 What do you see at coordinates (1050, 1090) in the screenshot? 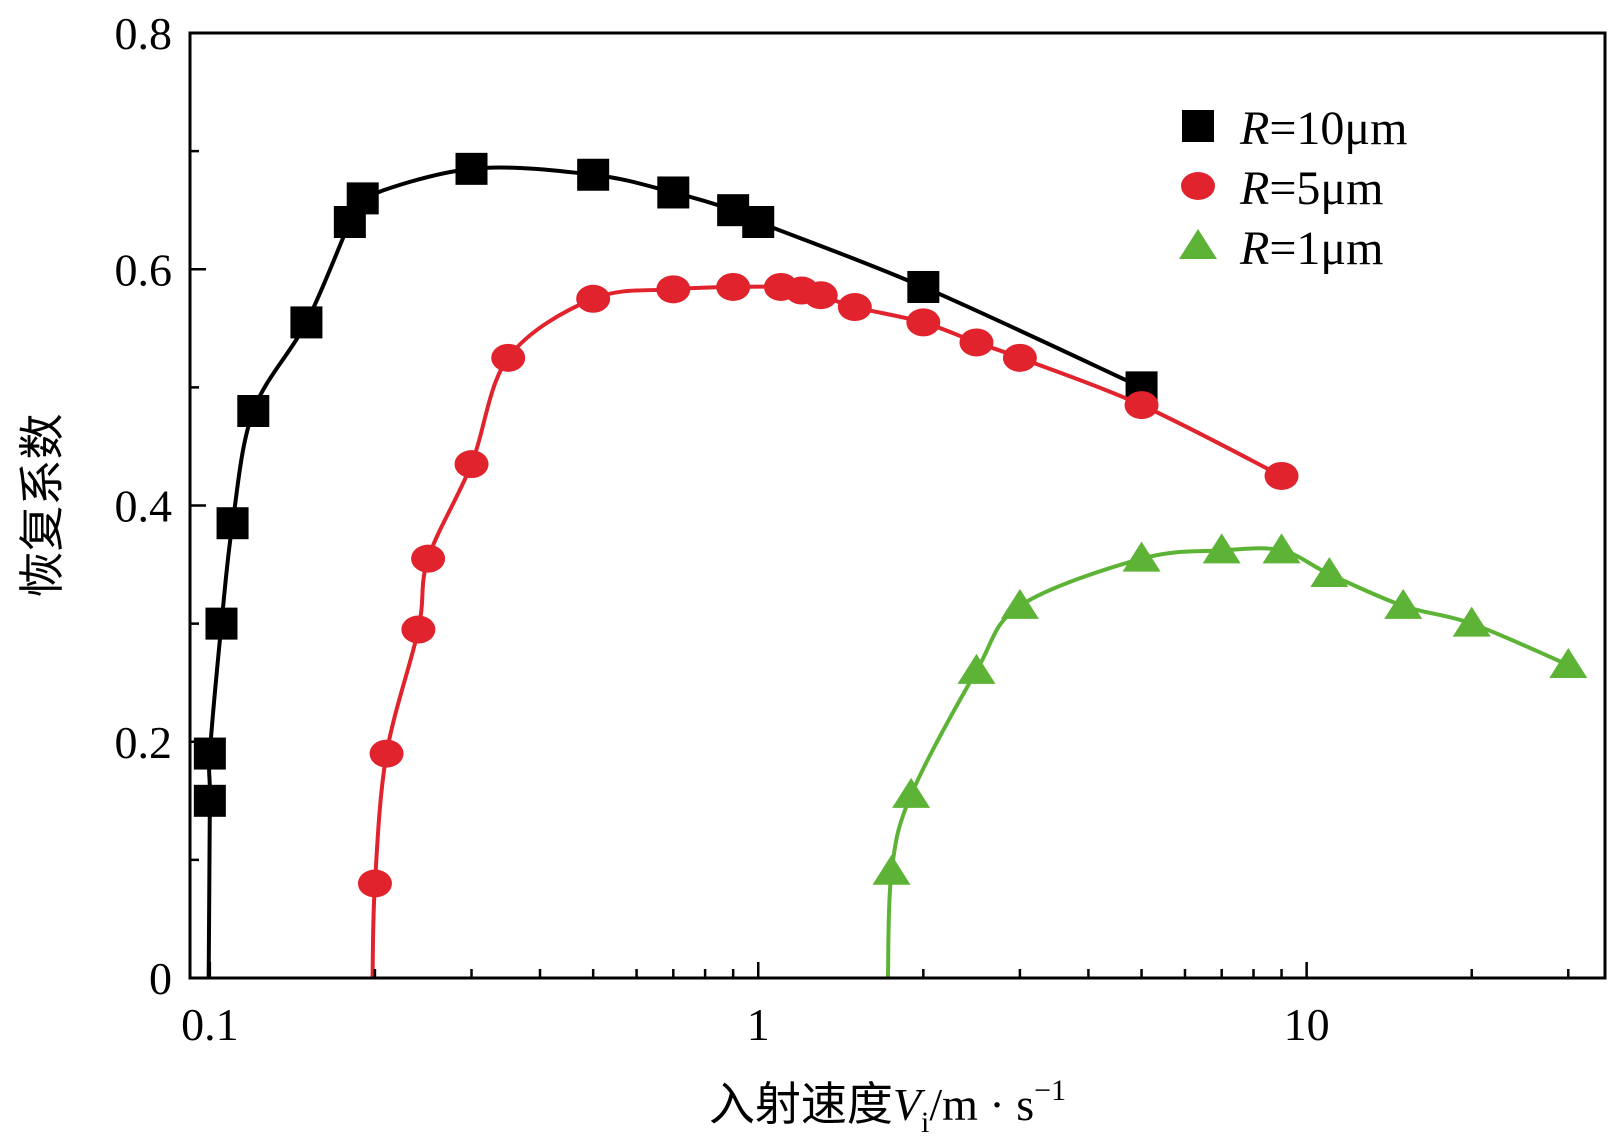
I see `x-axis-label-sup: −1` at bounding box center [1050, 1090].